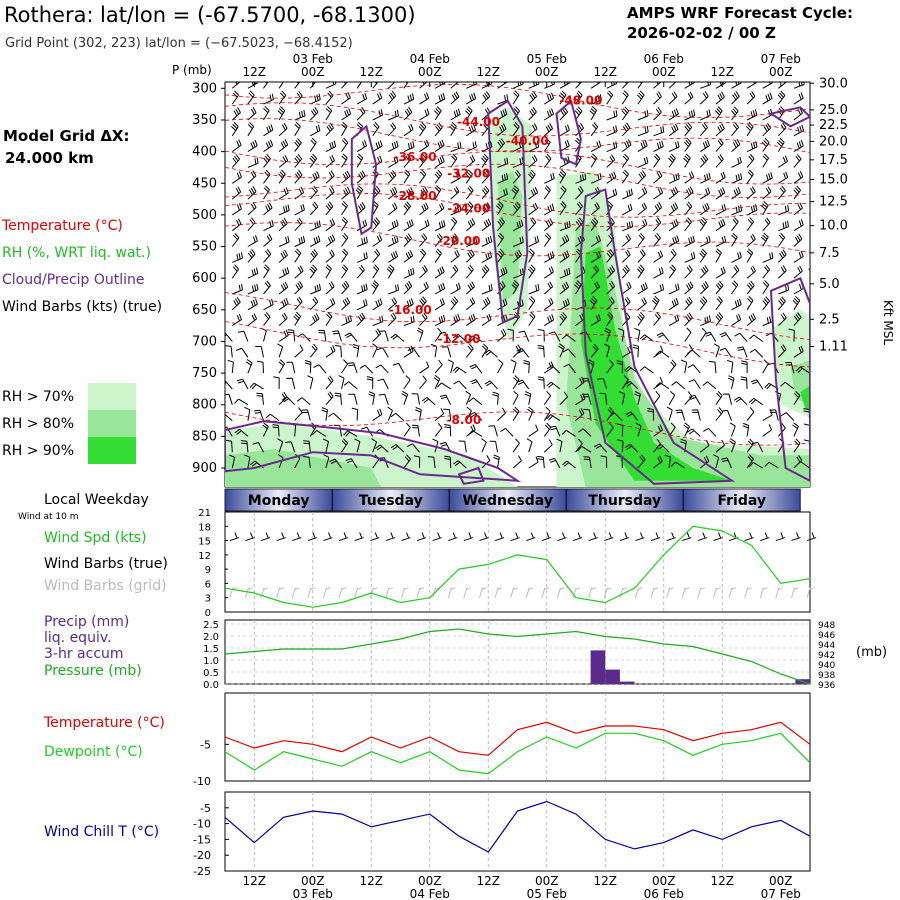 The image size is (900, 900). What do you see at coordinates (204, 215) in the screenshot?
I see `pressure-tick-label: 500` at bounding box center [204, 215].